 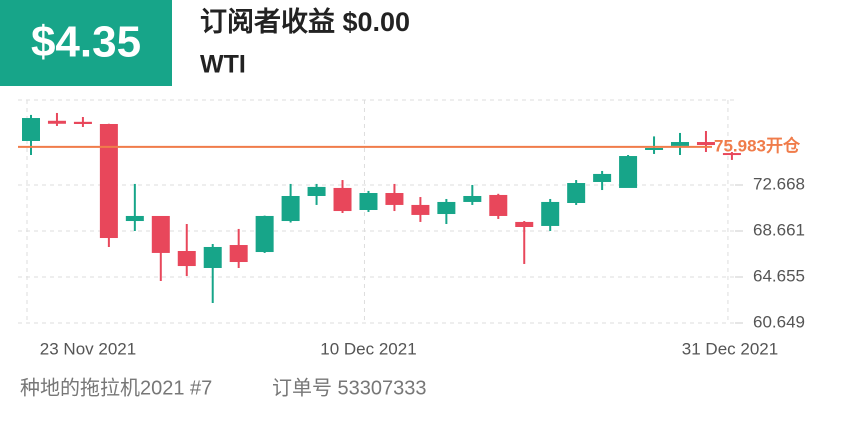 I want to click on order-number: 订单号 53307333, so click(x=349, y=387).